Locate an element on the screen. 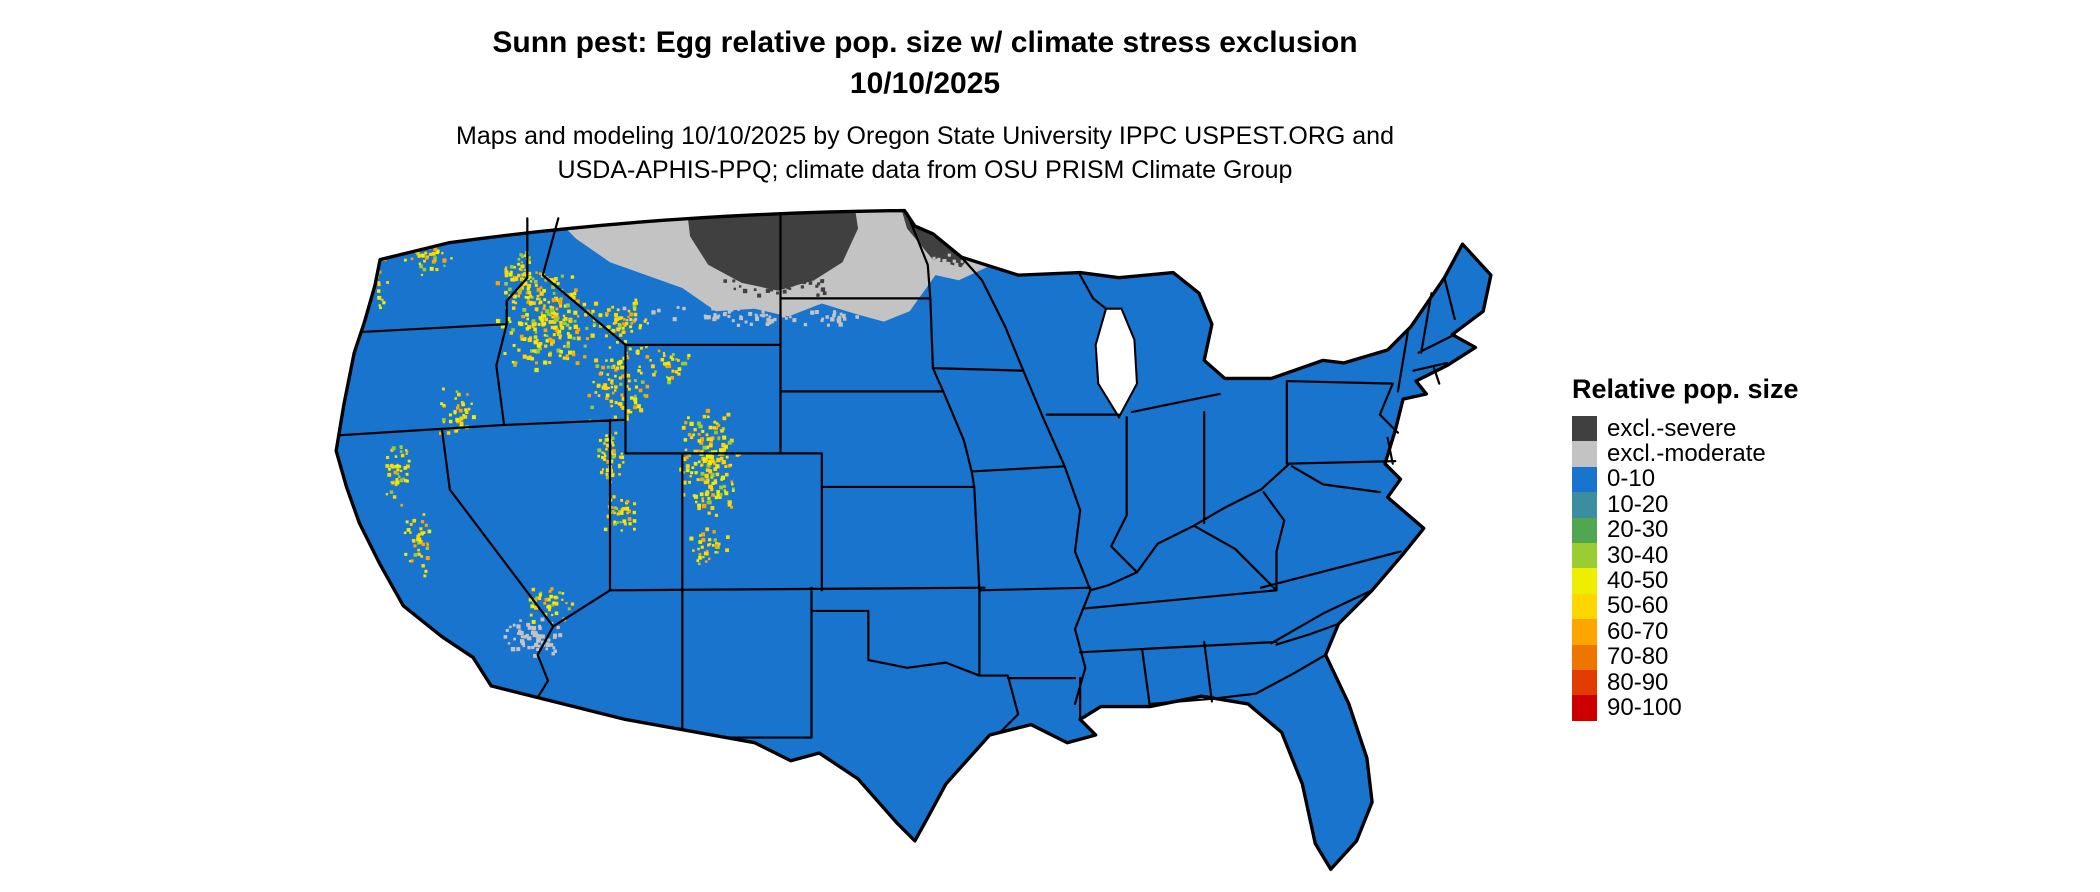  legend-entry: excl.-severe is located at coordinates (1685, 428).